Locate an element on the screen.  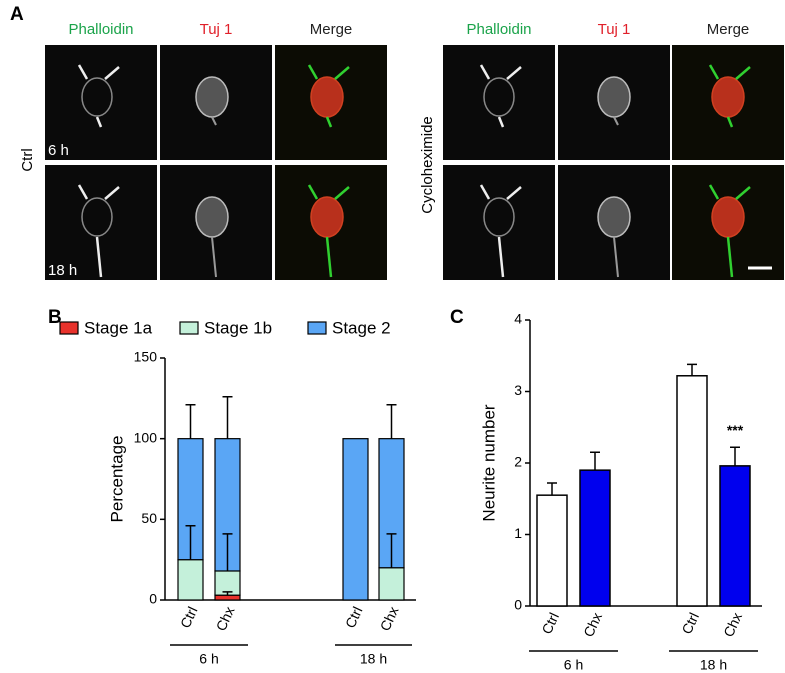
y-tick-label: 2 is located at coordinates (518, 462).